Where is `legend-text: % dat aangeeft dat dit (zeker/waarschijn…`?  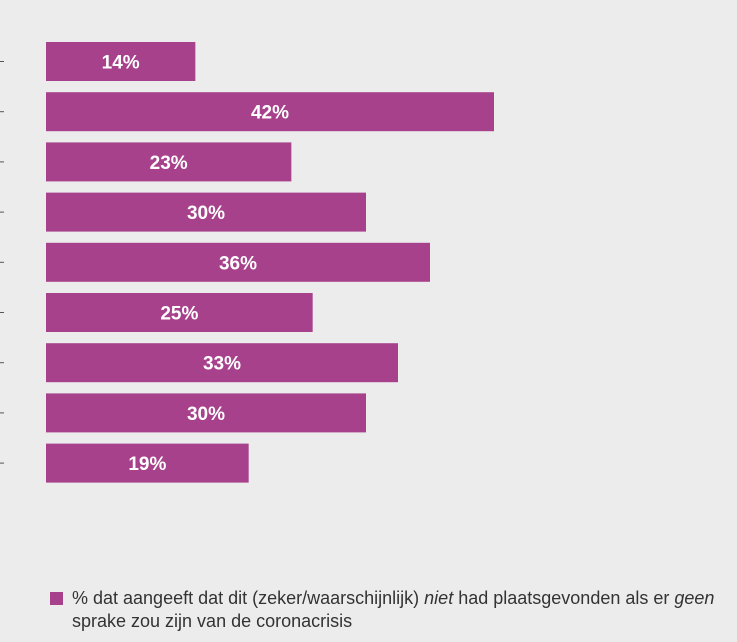 legend-text: % dat aangeeft dat dit (zeker/waarschijn… is located at coordinates (401, 610).